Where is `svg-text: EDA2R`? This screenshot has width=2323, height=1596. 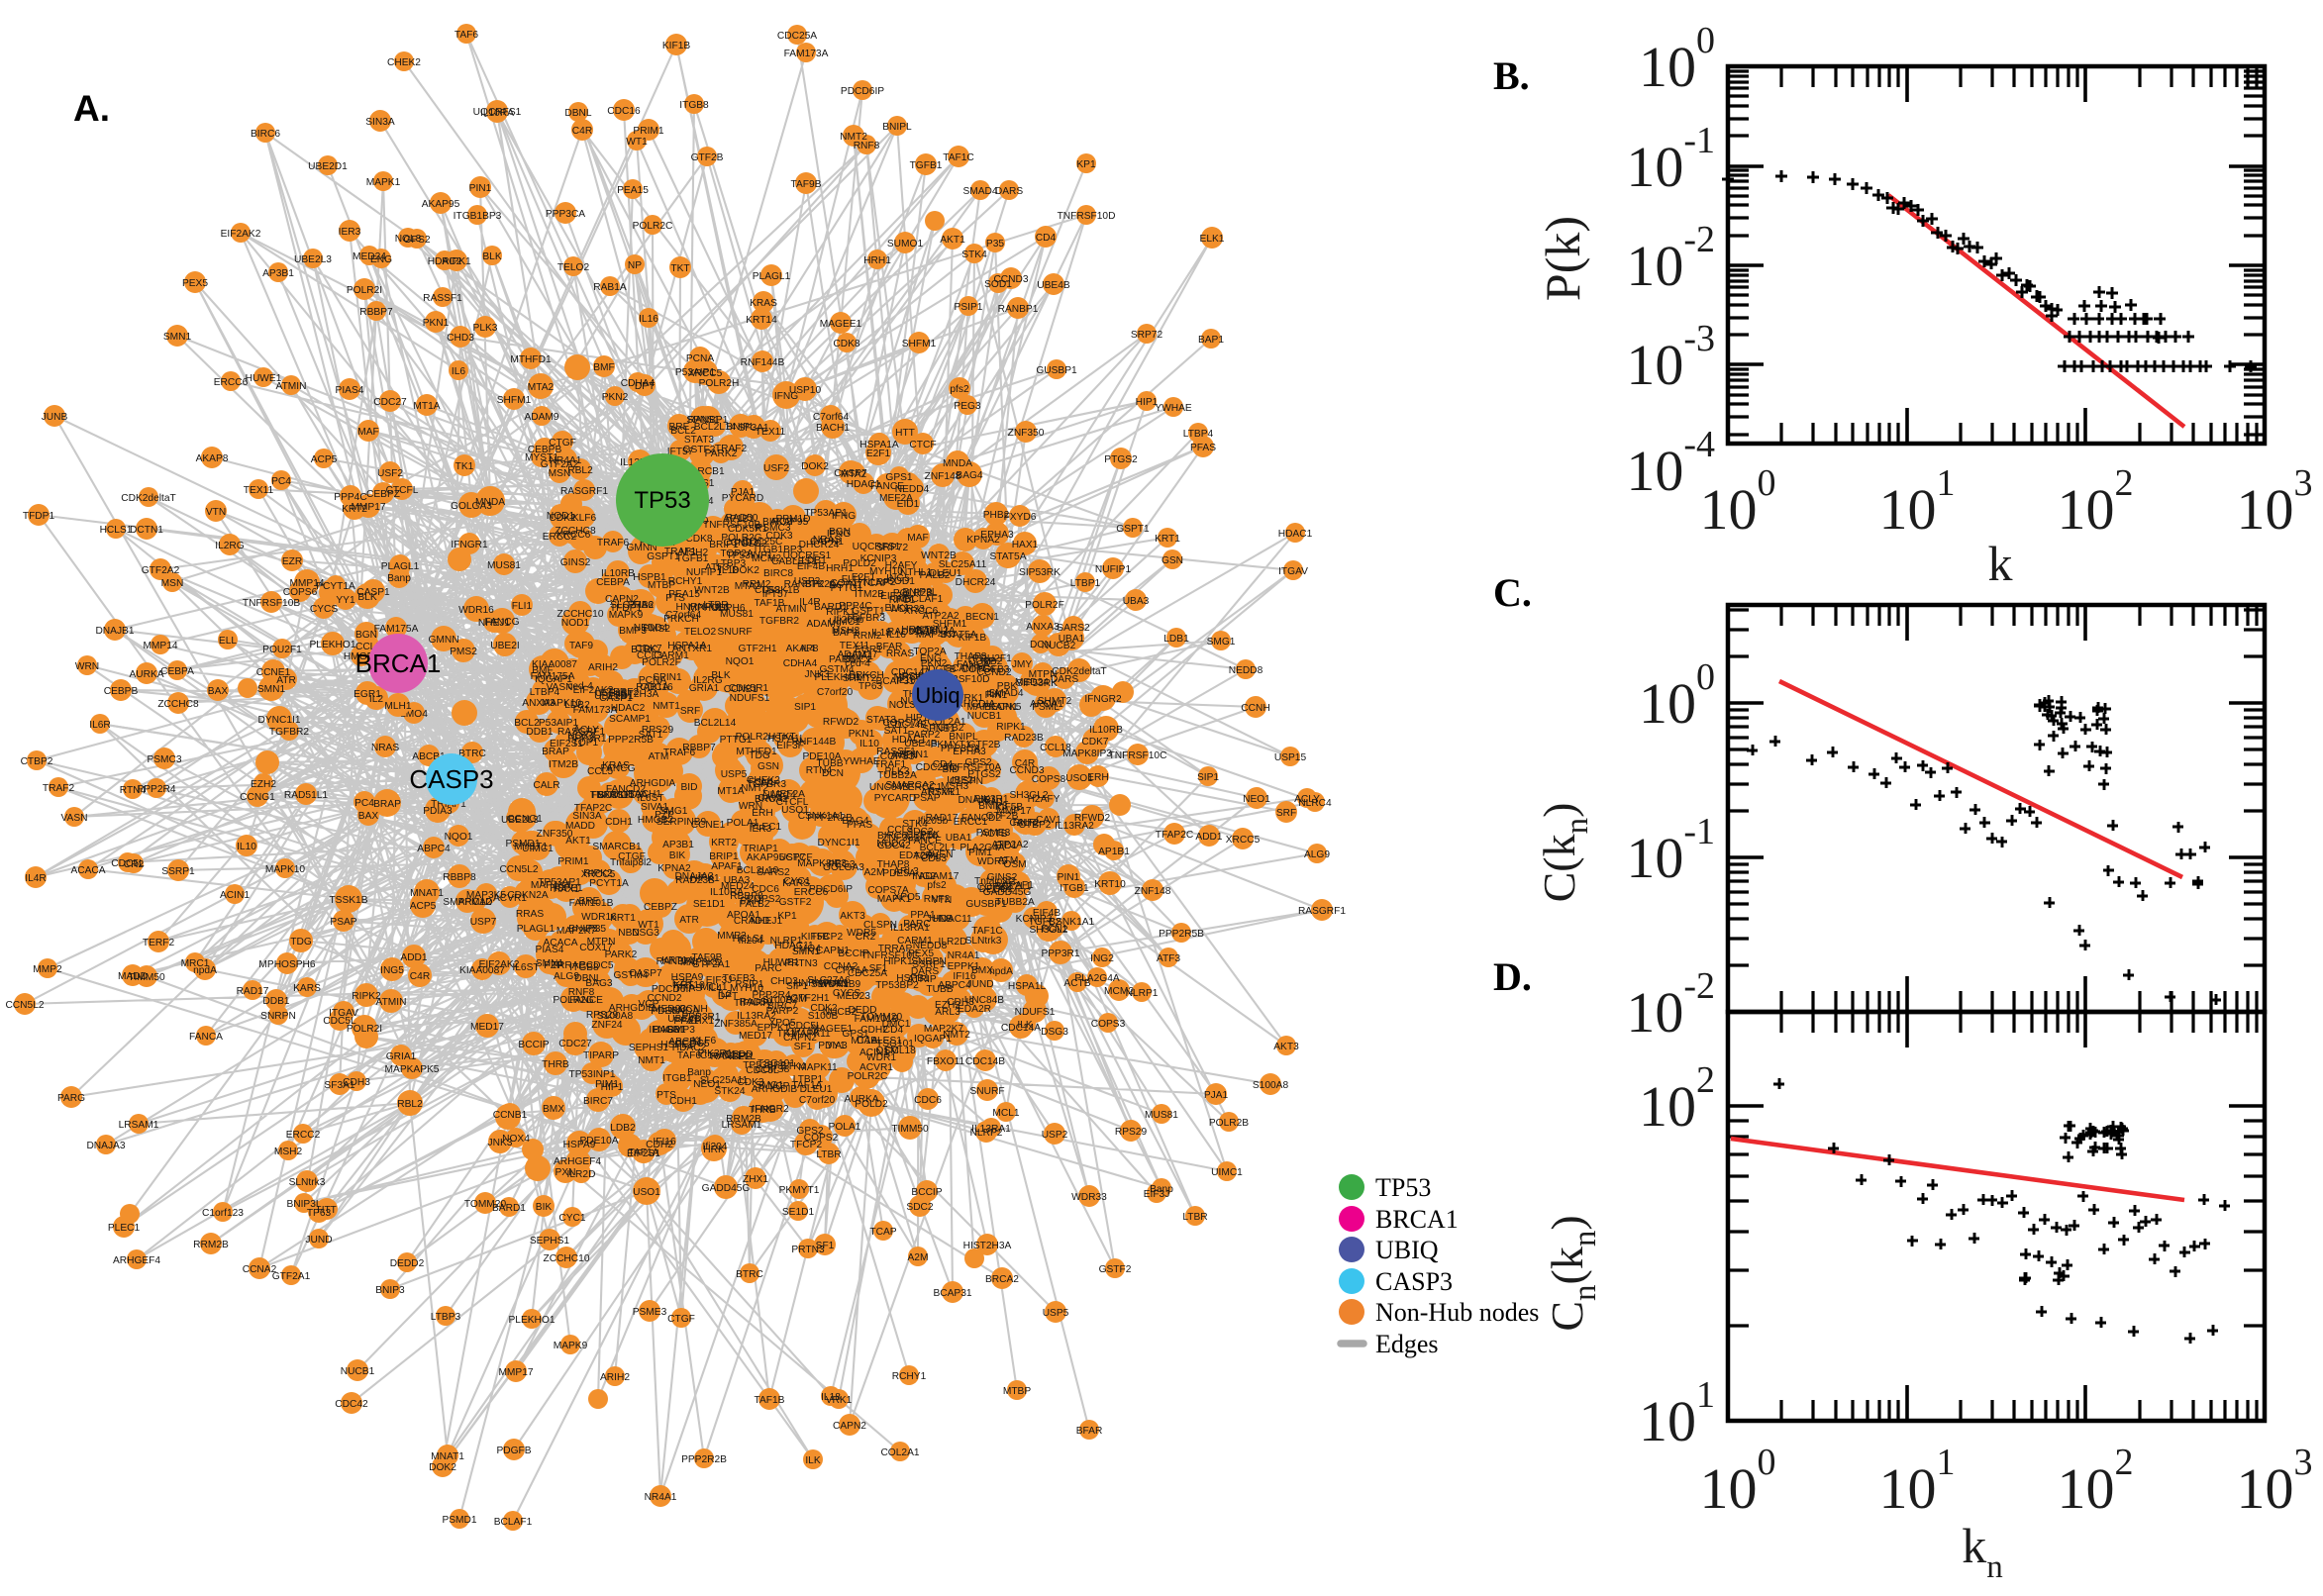 svg-text: EDA2R is located at coordinates (975, 1009).